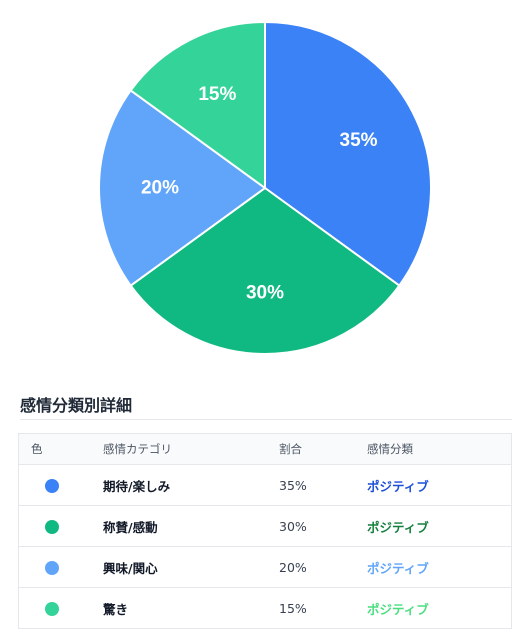 This screenshot has height=644, width=528. What do you see at coordinates (191, 526) in the screenshot?
I see `category-cell: 称賛/感動` at bounding box center [191, 526].